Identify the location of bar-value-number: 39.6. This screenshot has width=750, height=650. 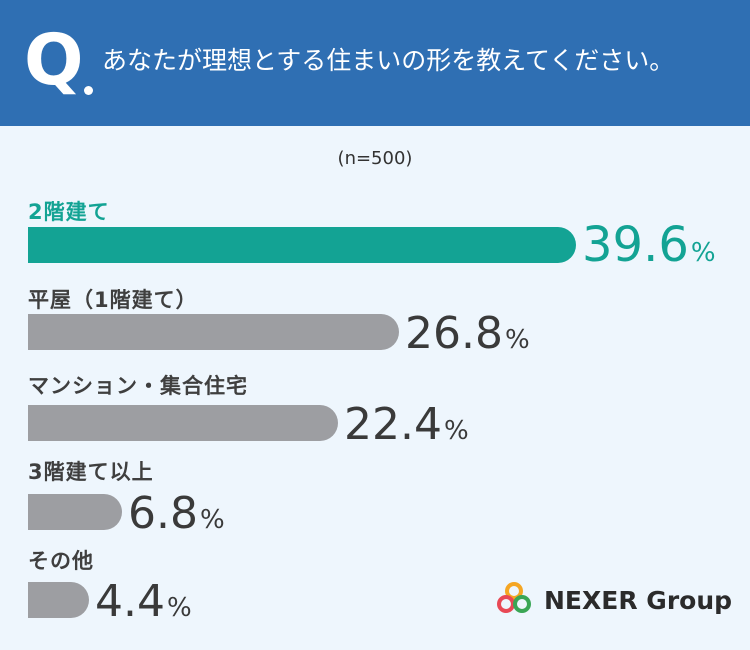
(635, 245).